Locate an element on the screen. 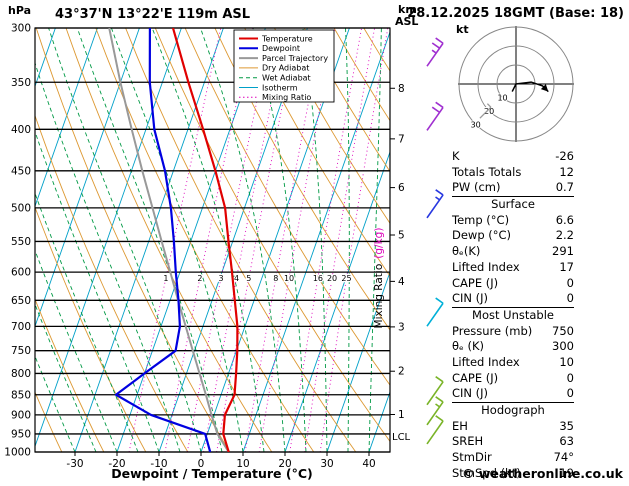  temp-tick-label: -10 is located at coordinates (158, 464).